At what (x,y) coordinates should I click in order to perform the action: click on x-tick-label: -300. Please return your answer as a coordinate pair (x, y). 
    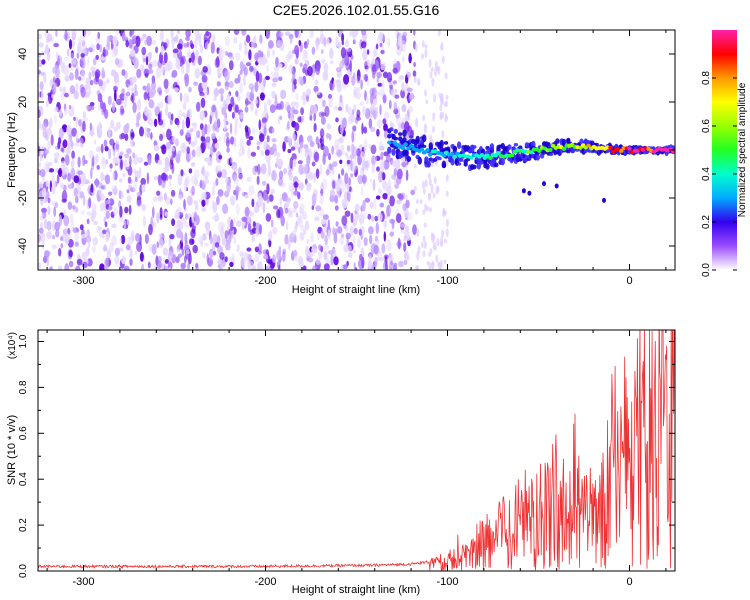
    Looking at the image, I should click on (83, 582).